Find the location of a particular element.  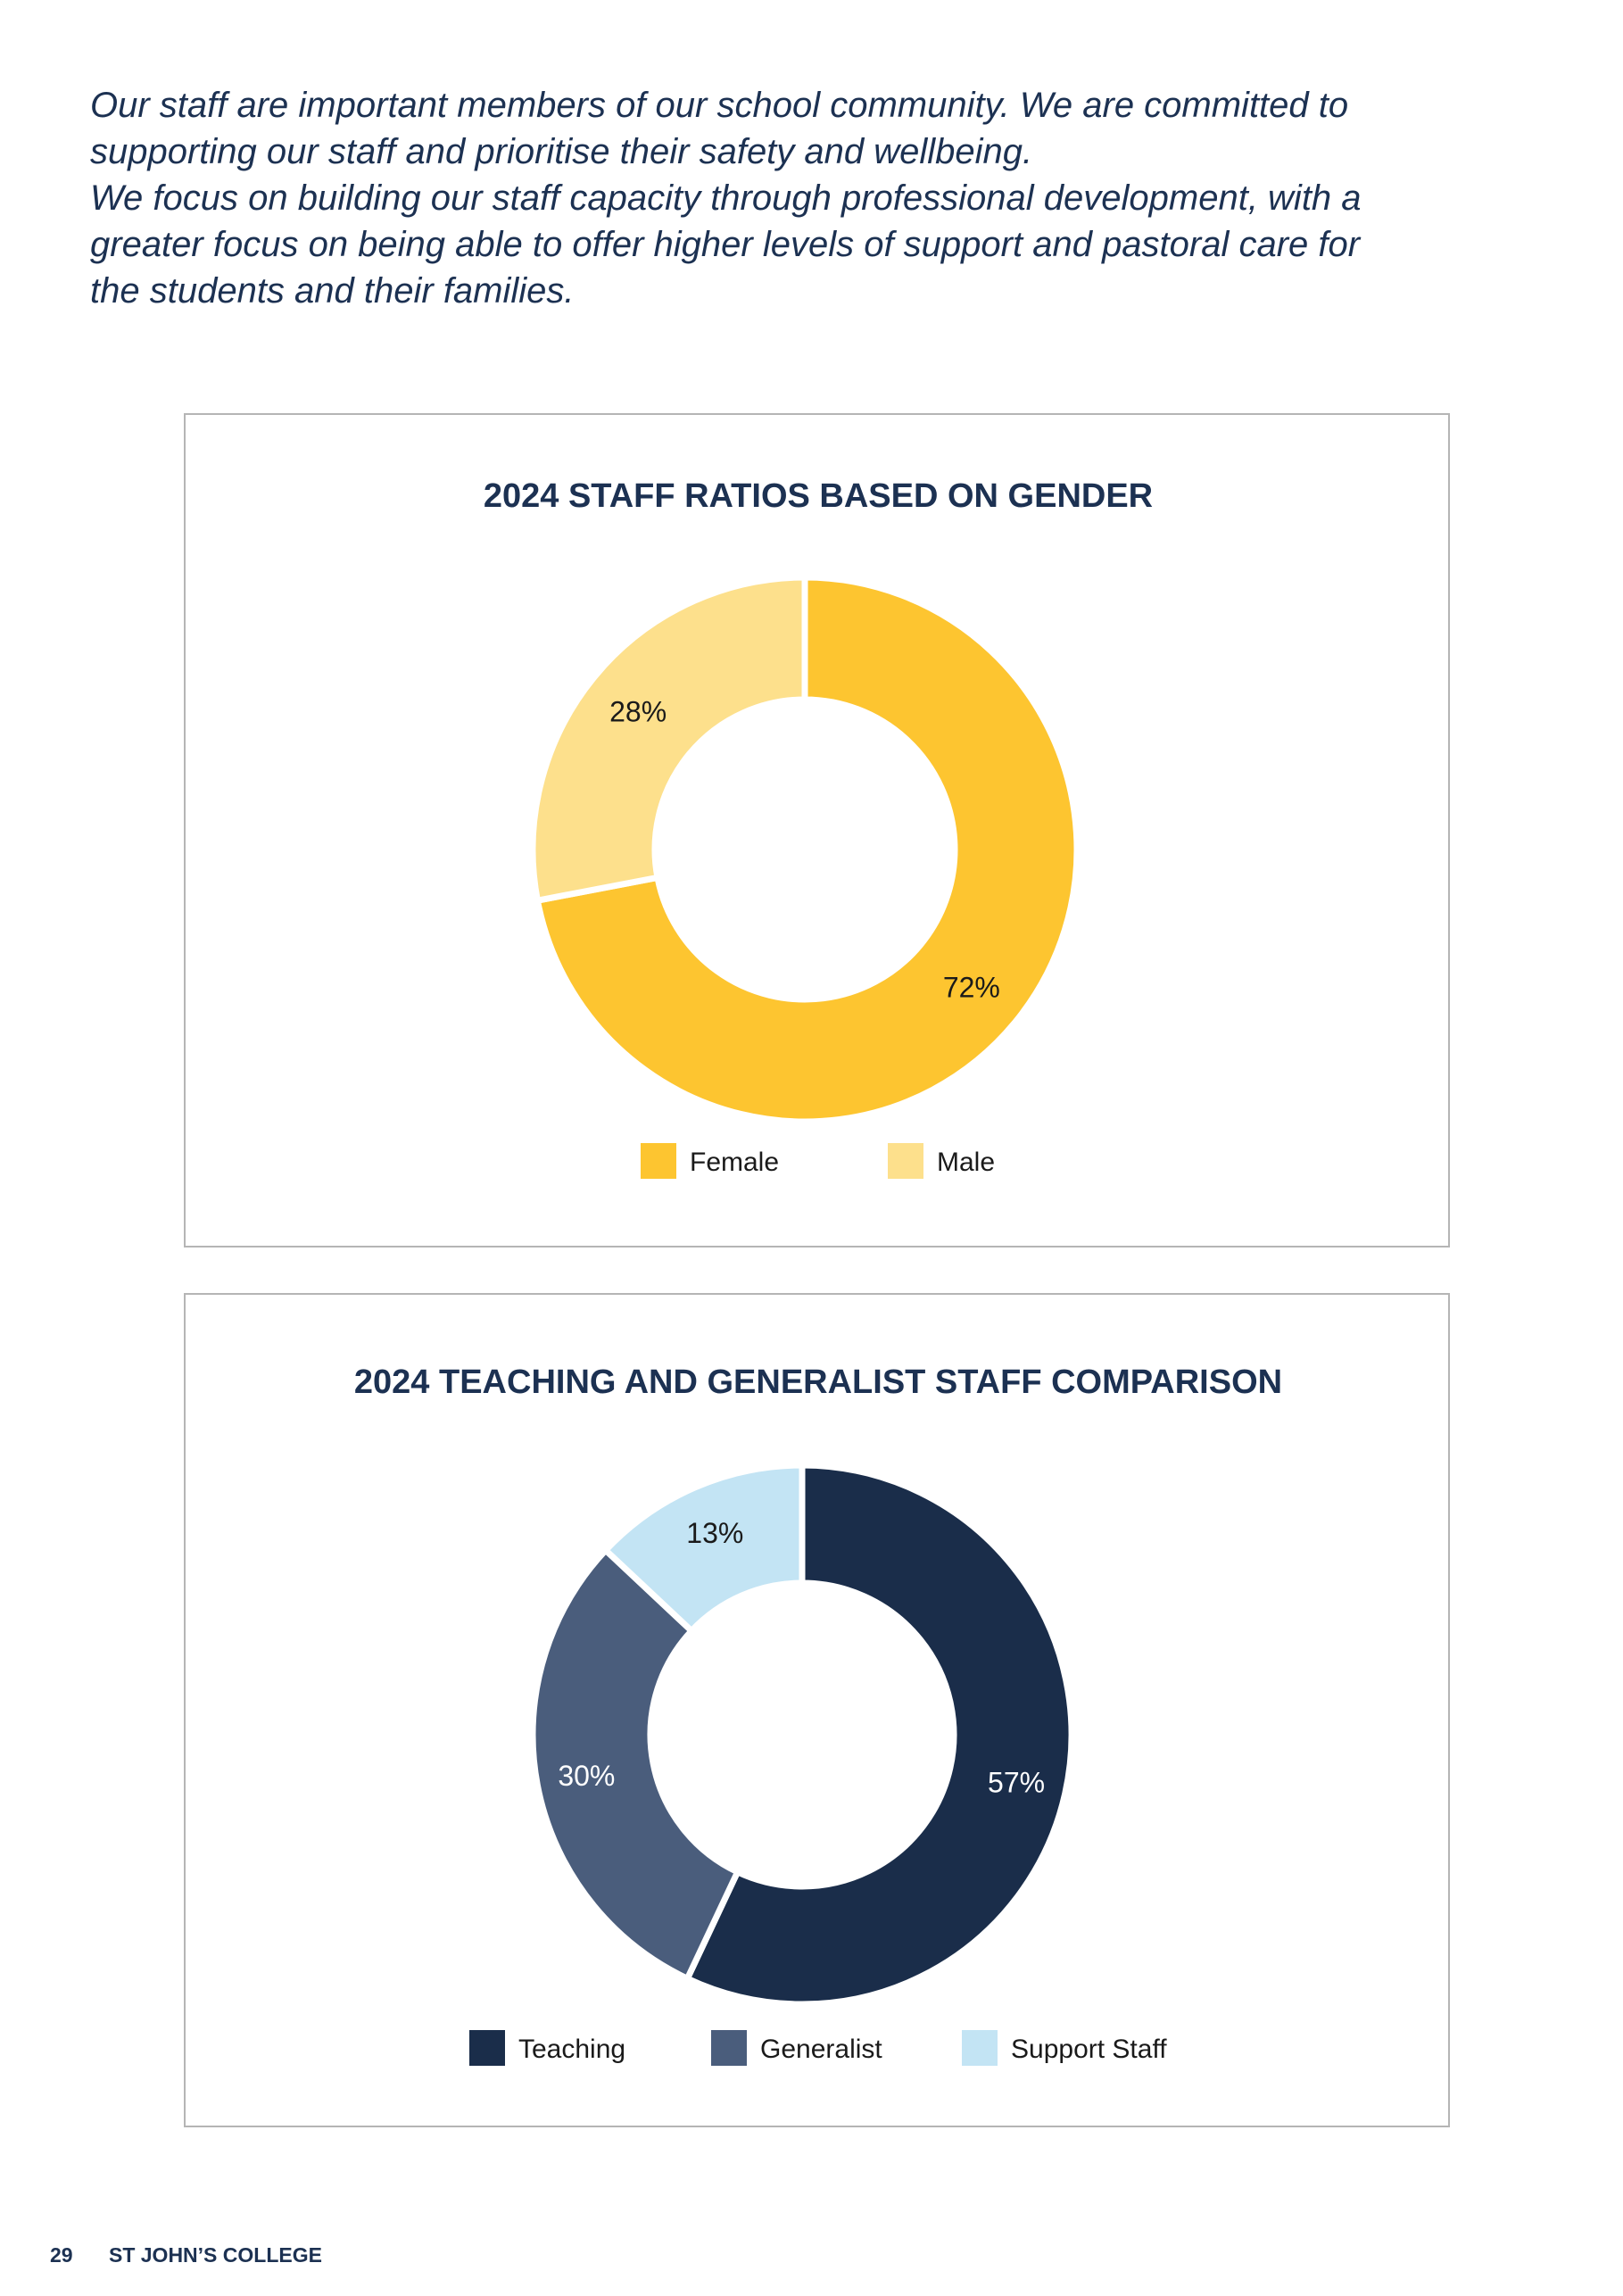

donut-slice-support-staff is located at coordinates (703, 1549).